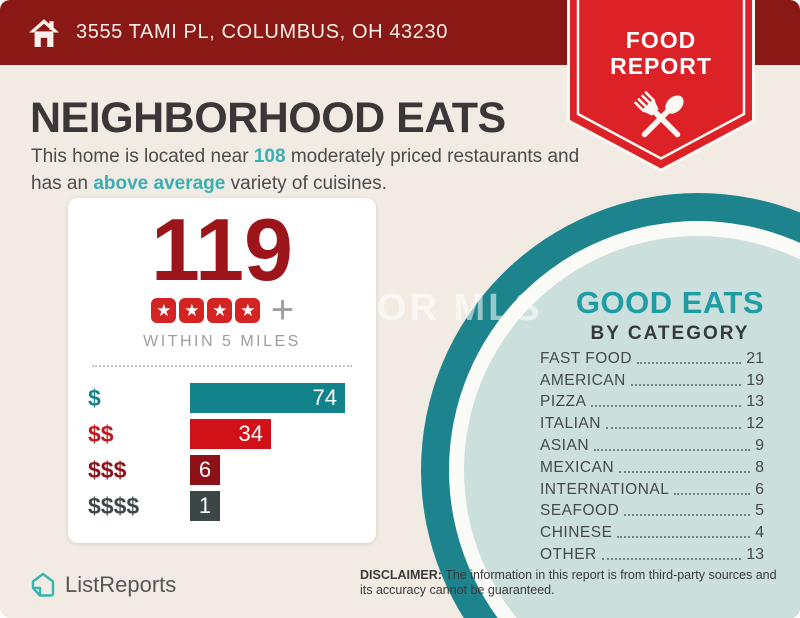 This screenshot has width=800, height=618. I want to click on variety-rating: above average, so click(159, 183).